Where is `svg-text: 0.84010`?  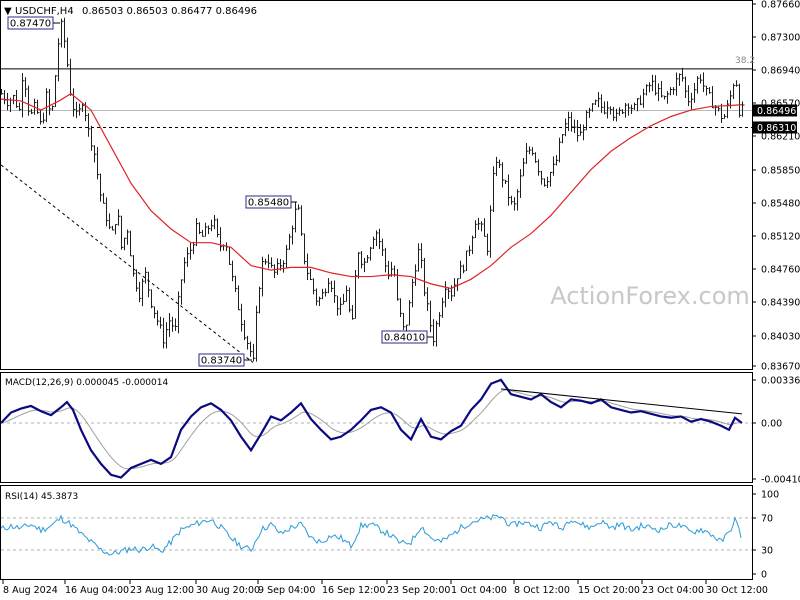 svg-text: 0.84010 is located at coordinates (404, 338).